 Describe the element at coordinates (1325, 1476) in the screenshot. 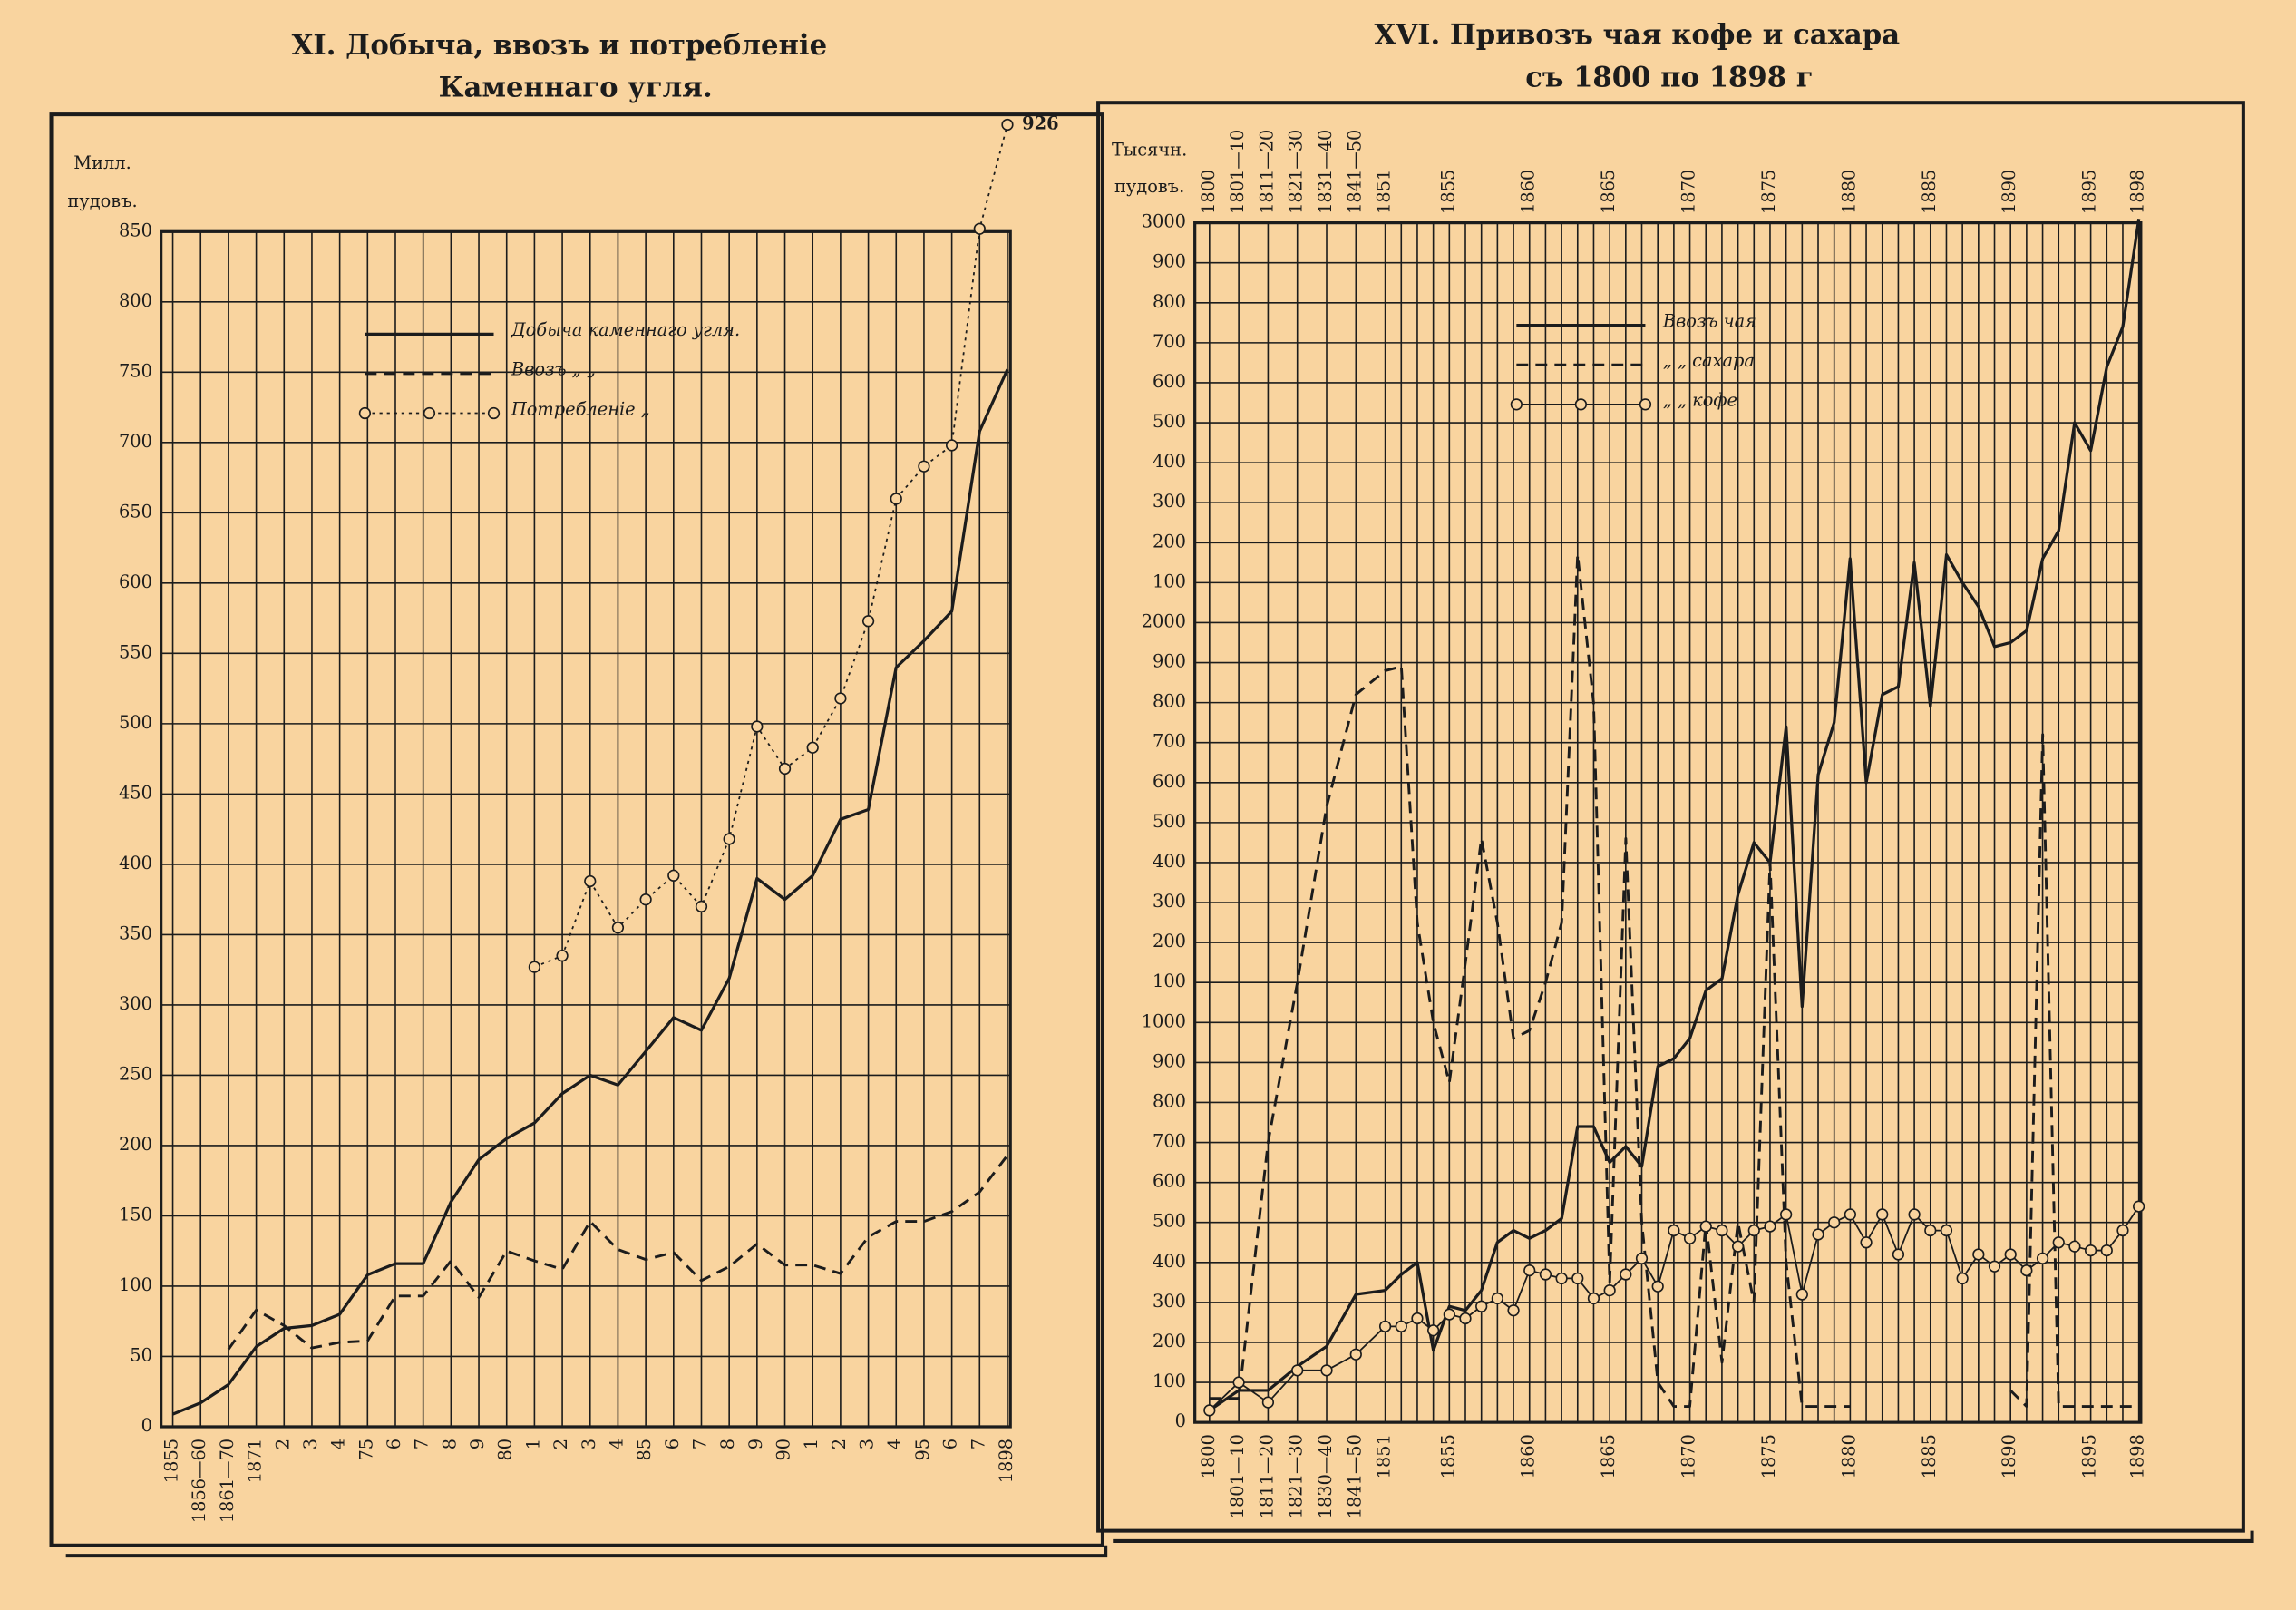

I see `x-tick-label: 1830—40` at that location.